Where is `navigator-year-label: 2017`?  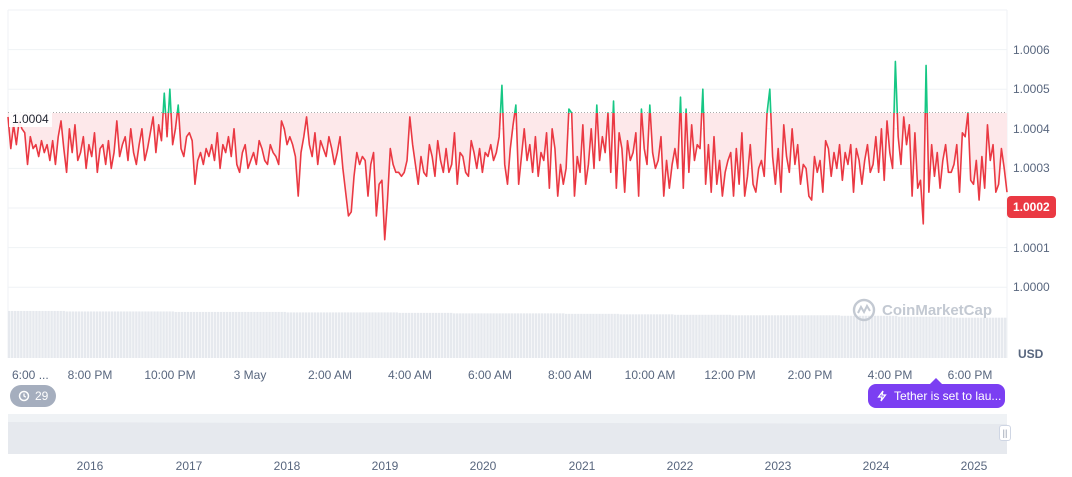
navigator-year-label: 2017 is located at coordinates (189, 466).